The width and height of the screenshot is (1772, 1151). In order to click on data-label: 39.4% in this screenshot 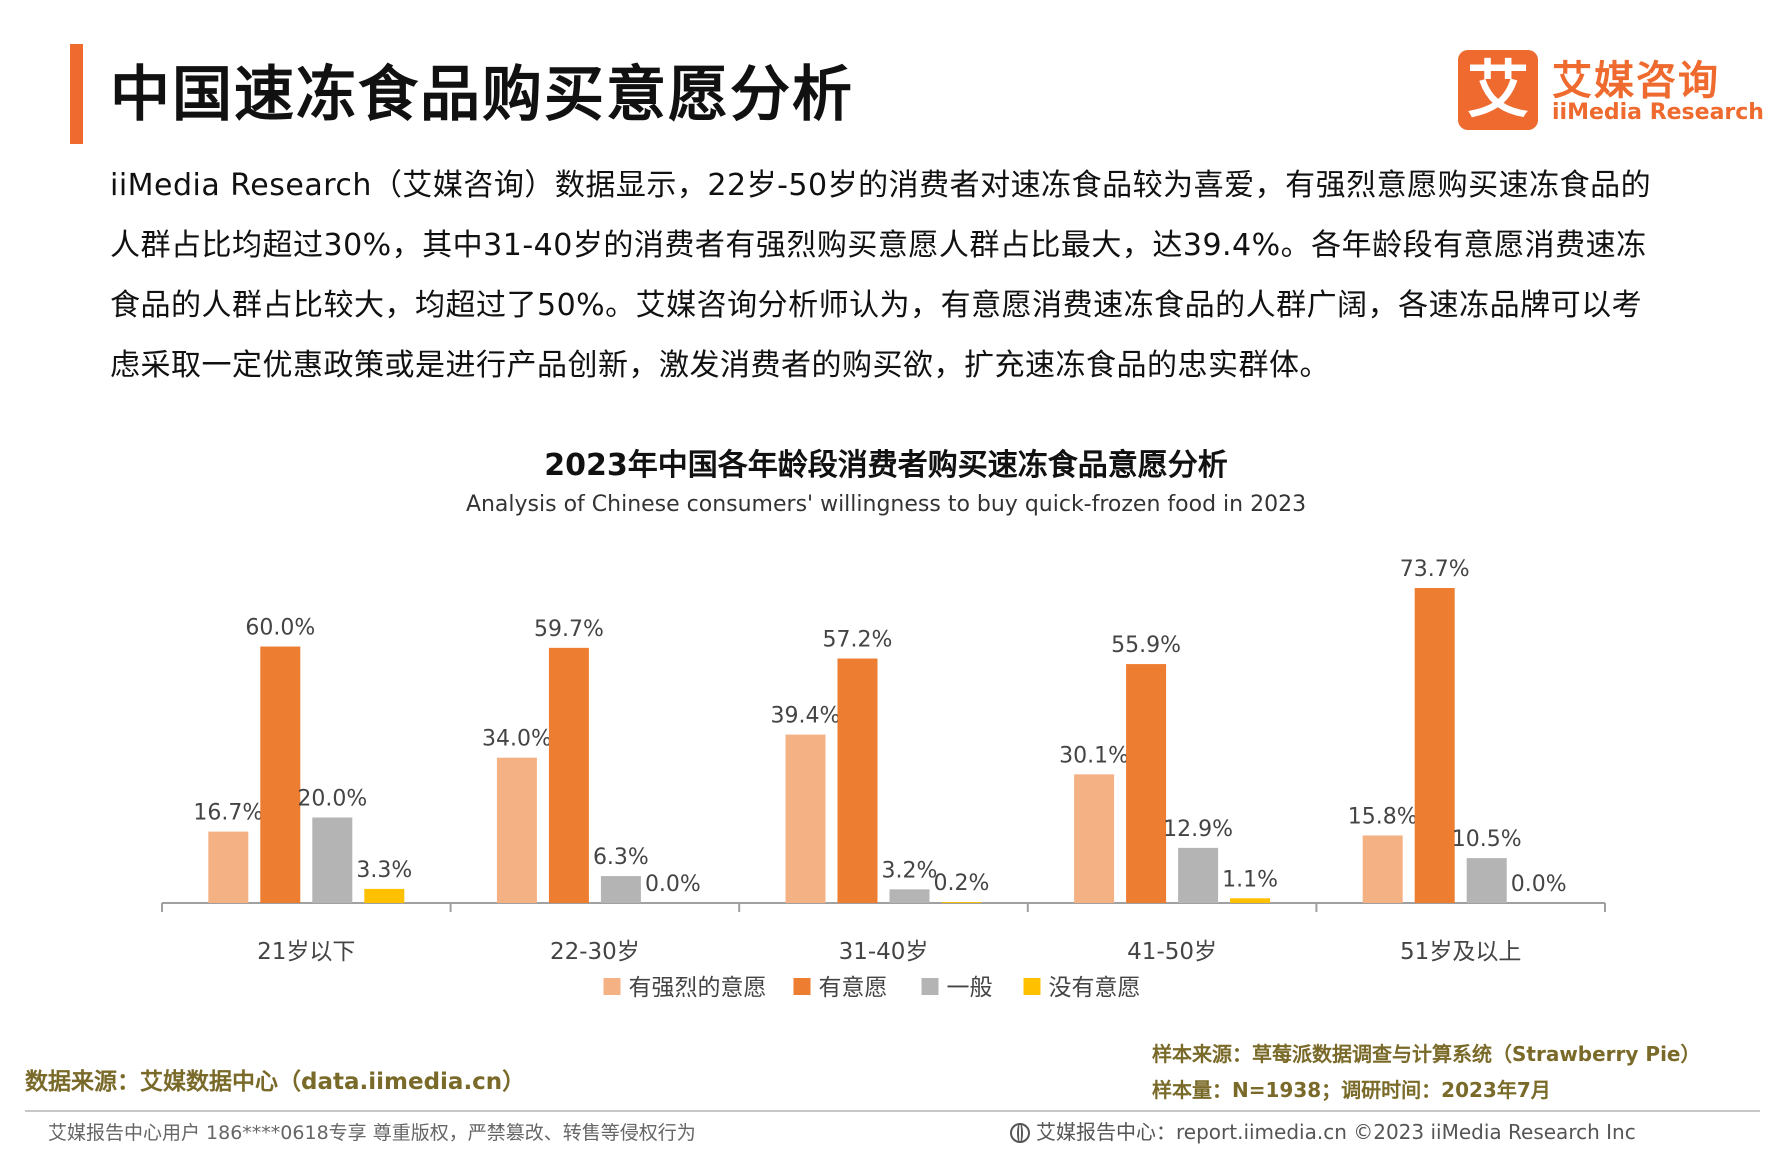, I will do `click(806, 716)`.